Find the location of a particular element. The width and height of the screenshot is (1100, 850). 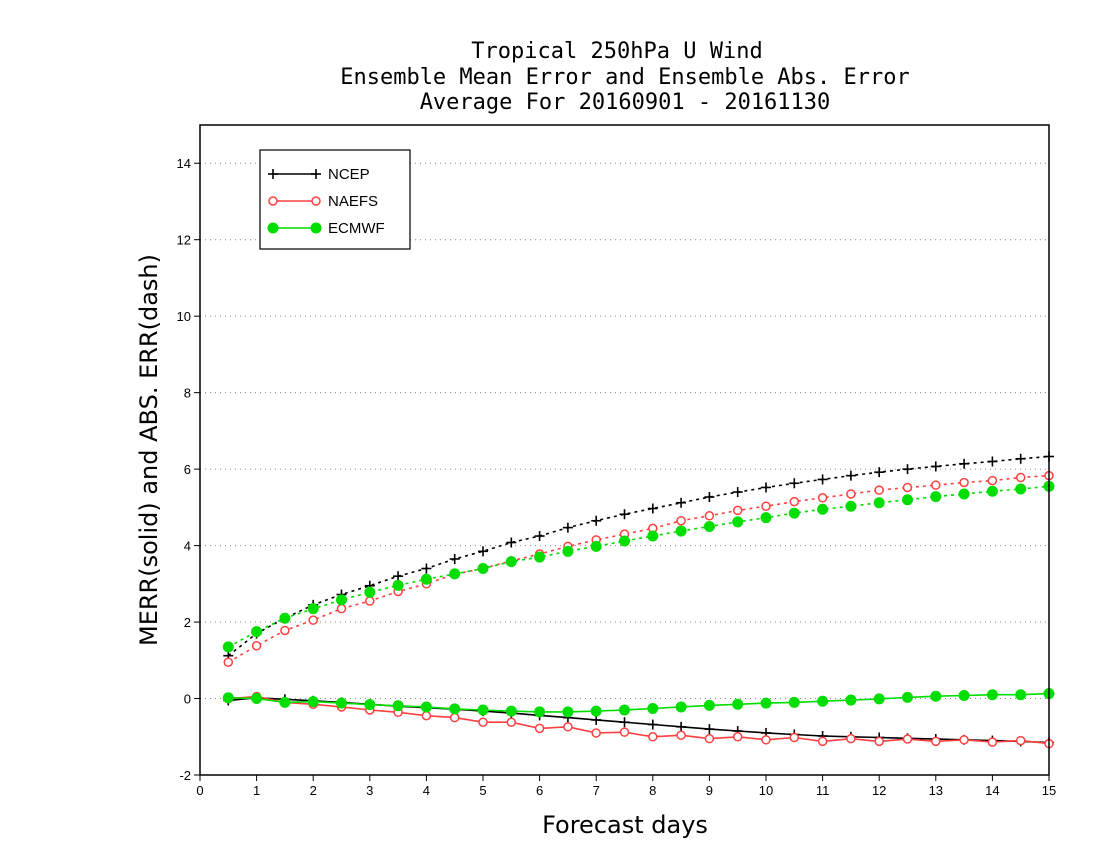

x-tick-label: 6 is located at coordinates (539, 790).